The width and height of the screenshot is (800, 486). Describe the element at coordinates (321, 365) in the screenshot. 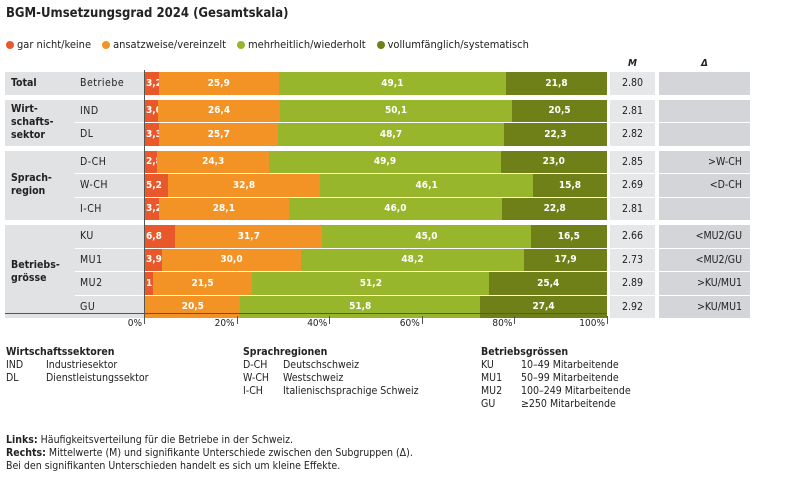

I see `abbrev-desc: Deutschschweiz` at that location.